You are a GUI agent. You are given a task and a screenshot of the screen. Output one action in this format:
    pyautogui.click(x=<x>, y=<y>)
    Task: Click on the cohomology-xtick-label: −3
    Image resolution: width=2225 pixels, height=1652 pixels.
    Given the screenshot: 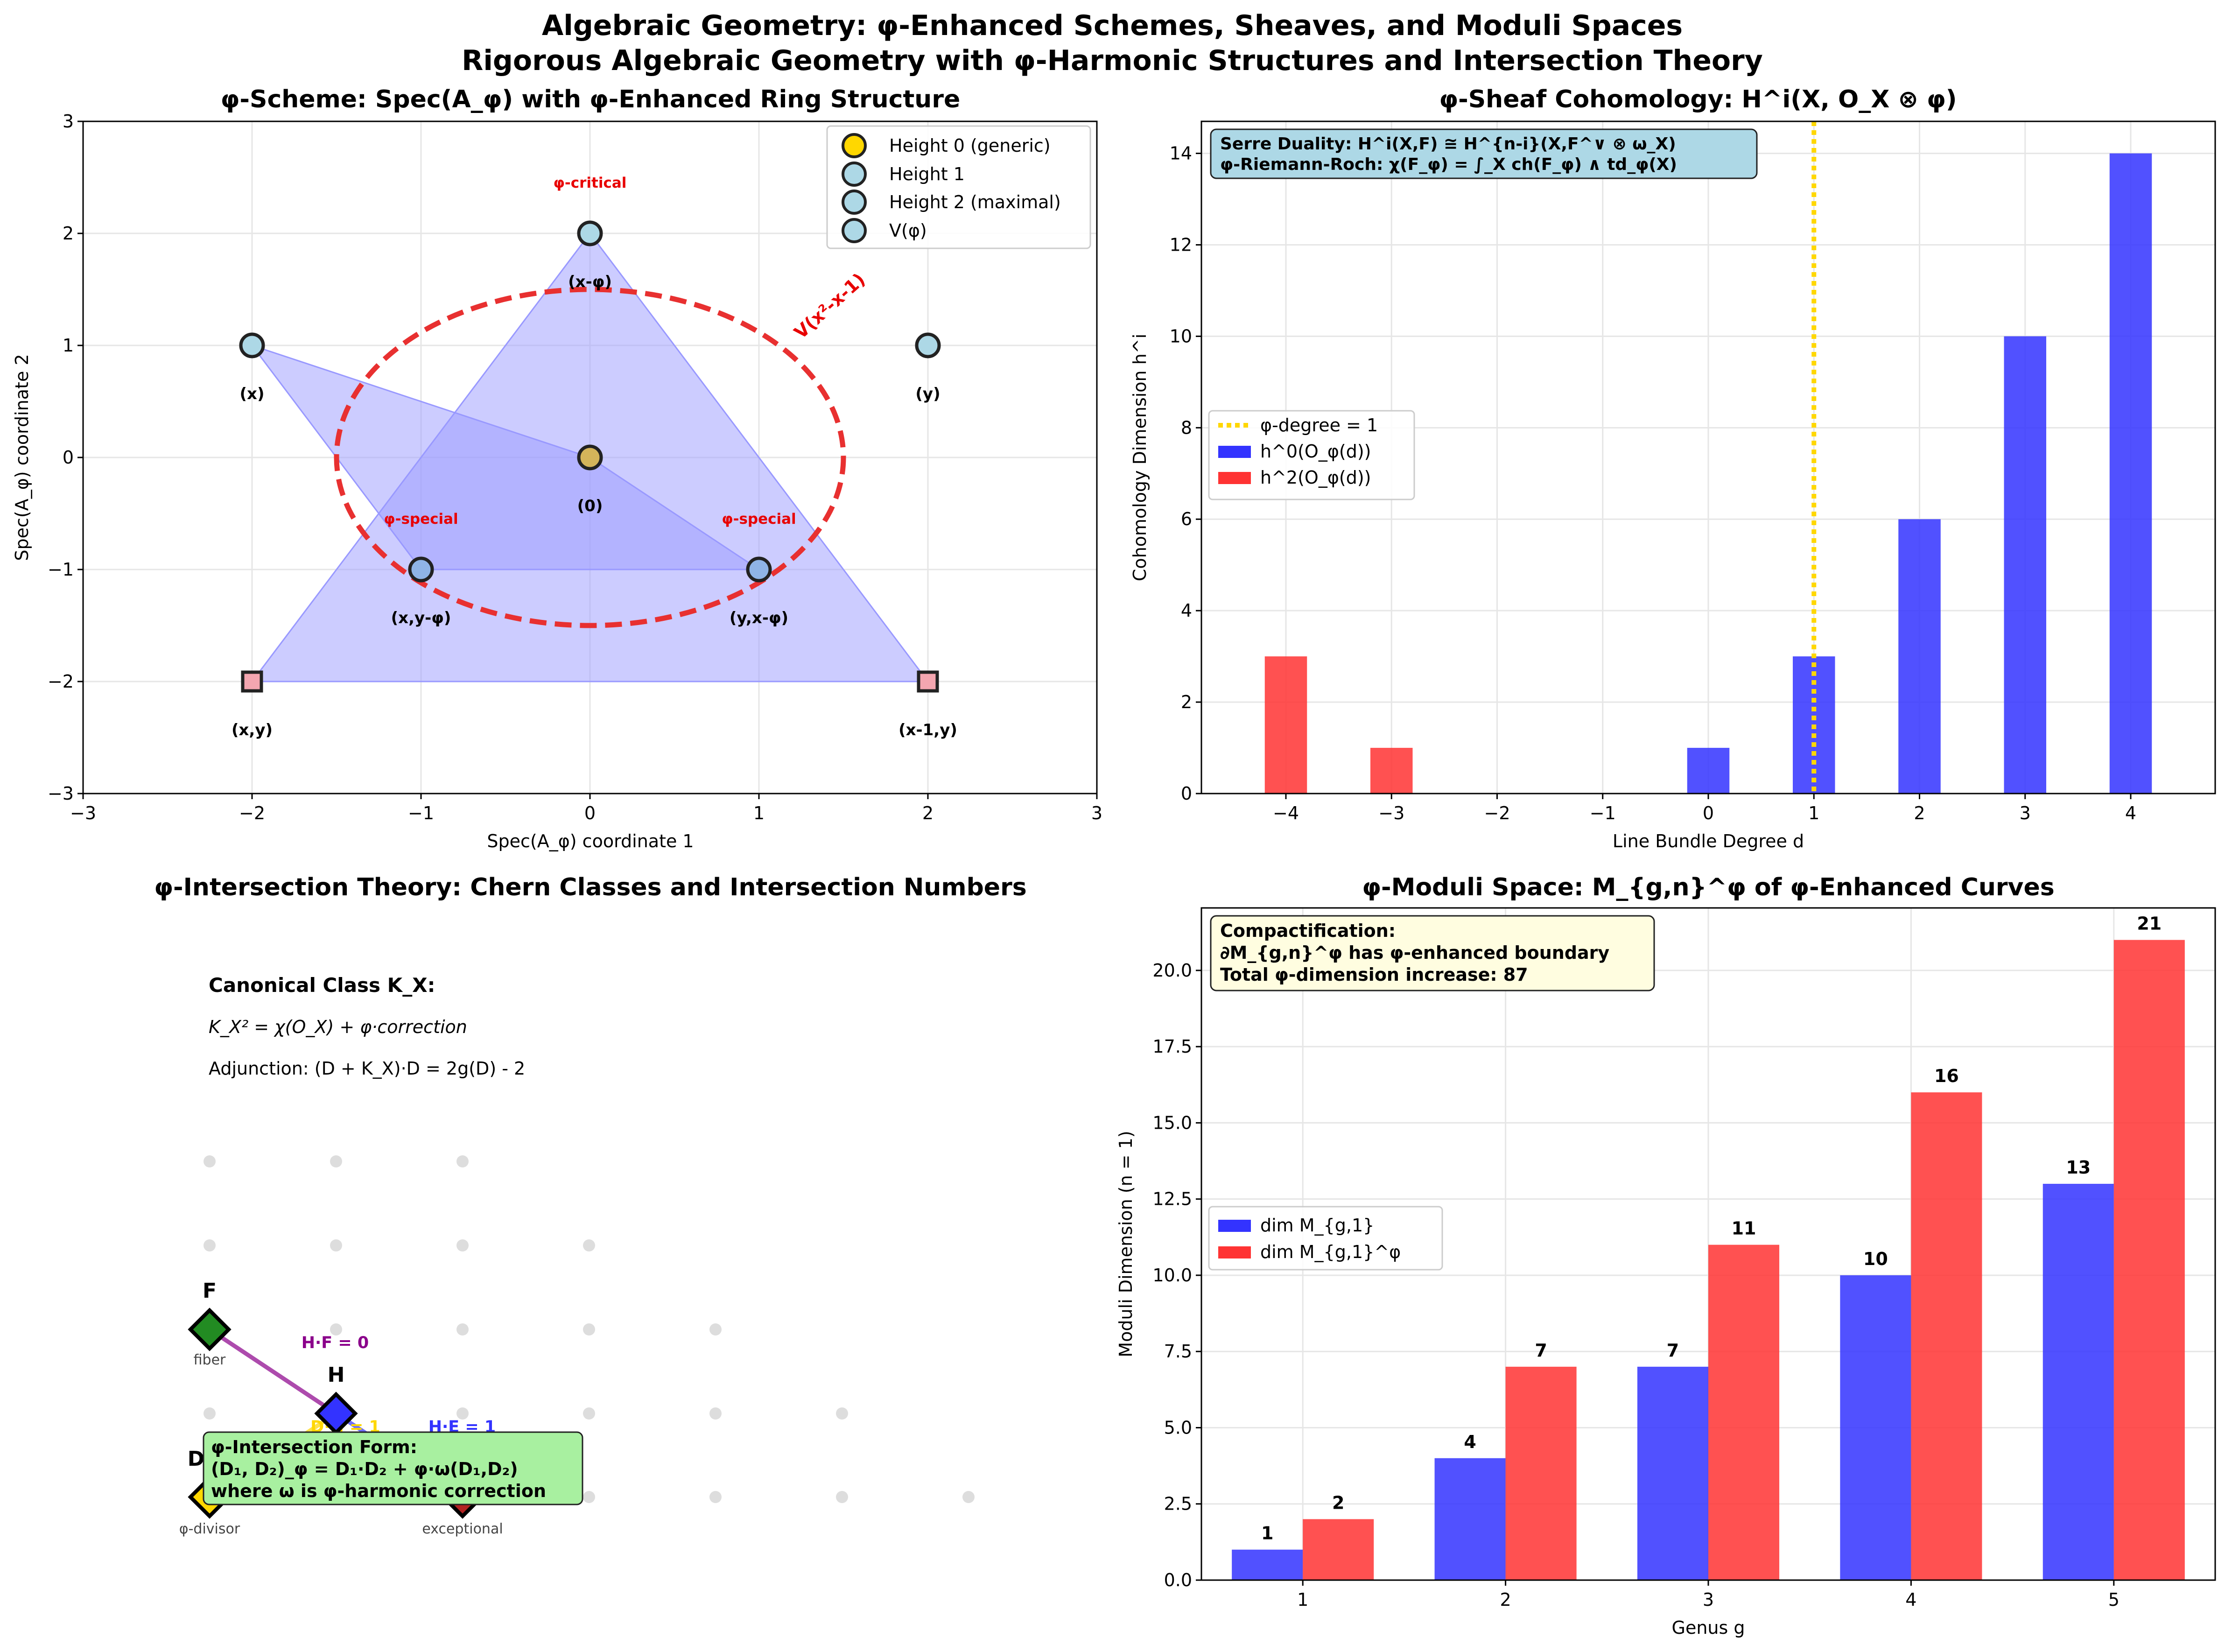 What is the action you would take?
    pyautogui.click(x=1391, y=813)
    